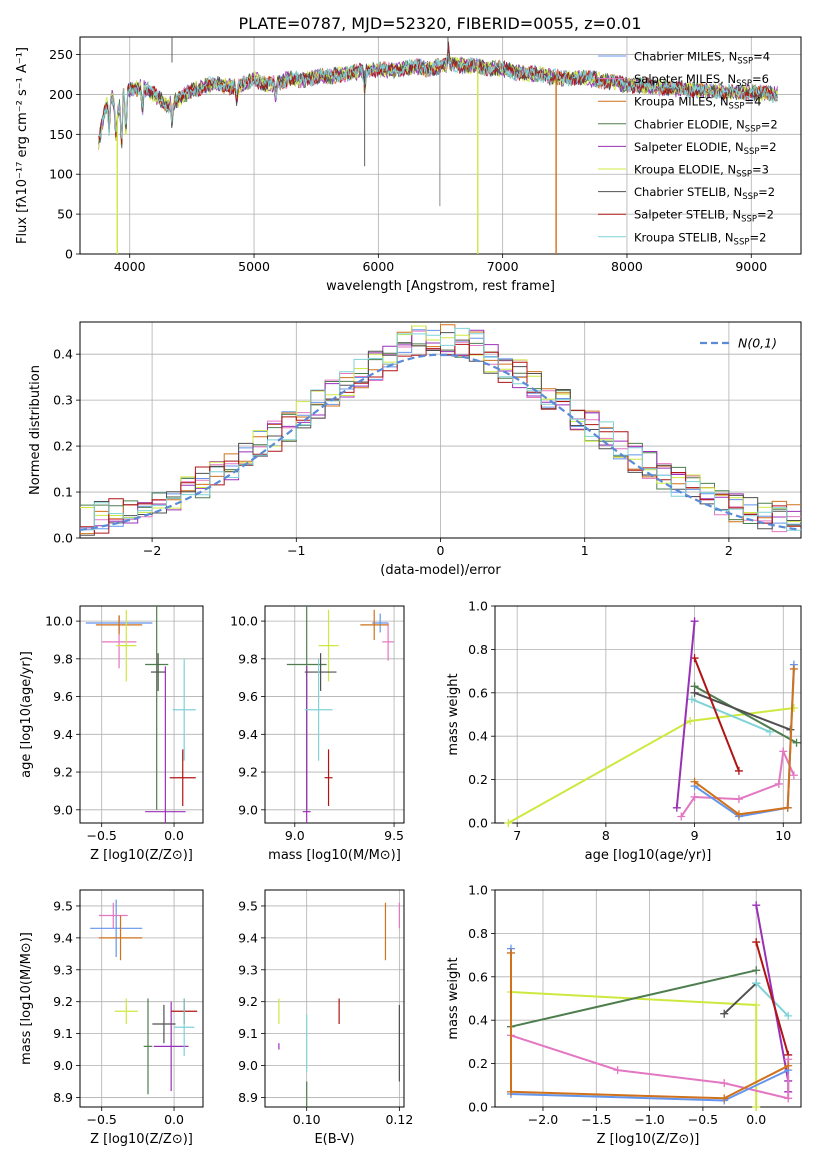 This screenshot has width=819, height=1170. What do you see at coordinates (440, 442) in the screenshot?
I see `gaussian-curve` at bounding box center [440, 442].